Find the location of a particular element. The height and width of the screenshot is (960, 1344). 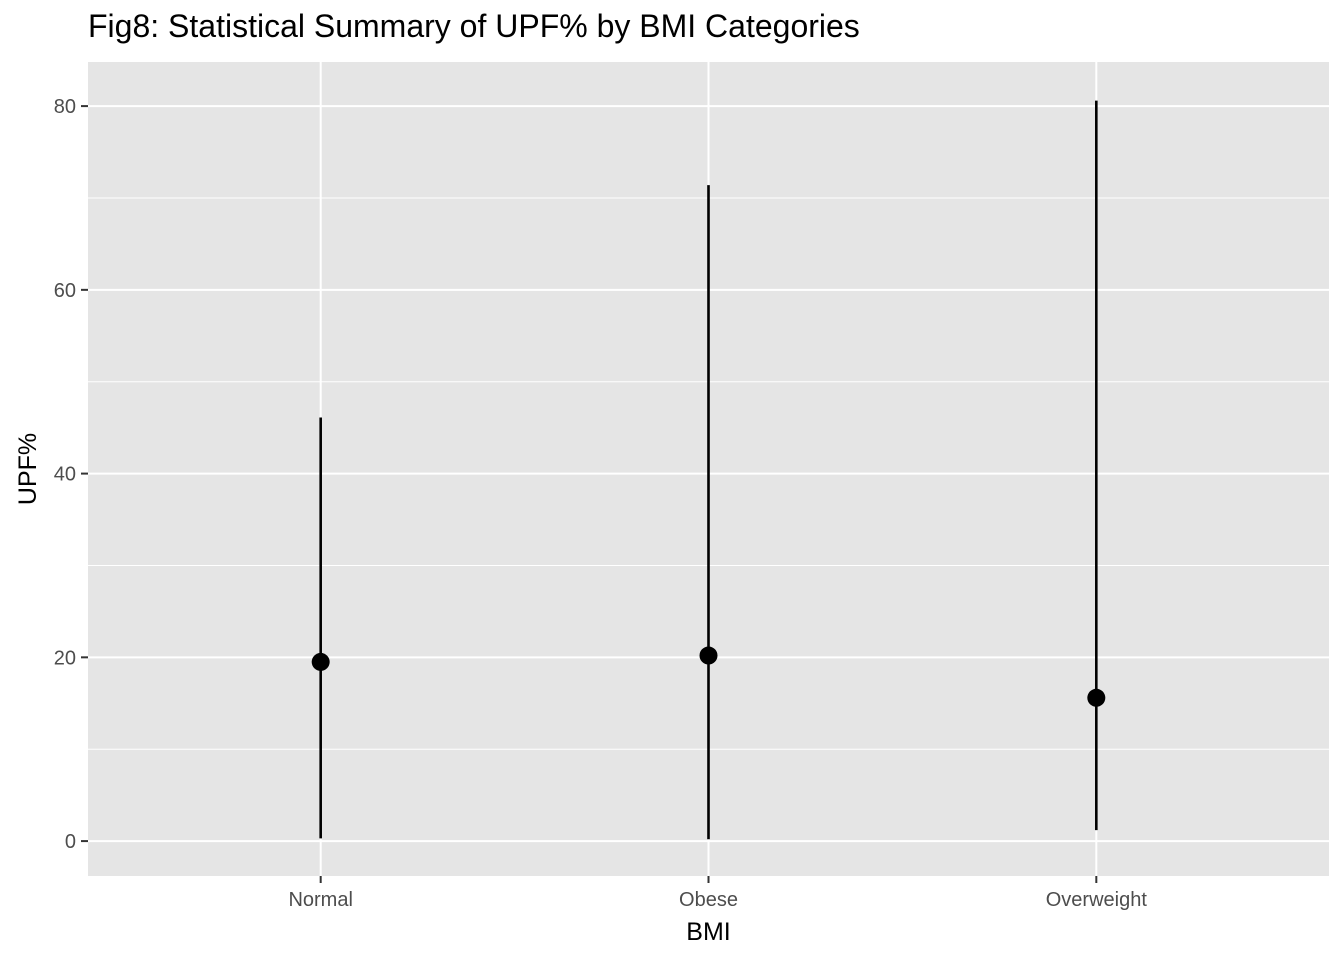

y-tick-label: 40 is located at coordinates (65, 475).